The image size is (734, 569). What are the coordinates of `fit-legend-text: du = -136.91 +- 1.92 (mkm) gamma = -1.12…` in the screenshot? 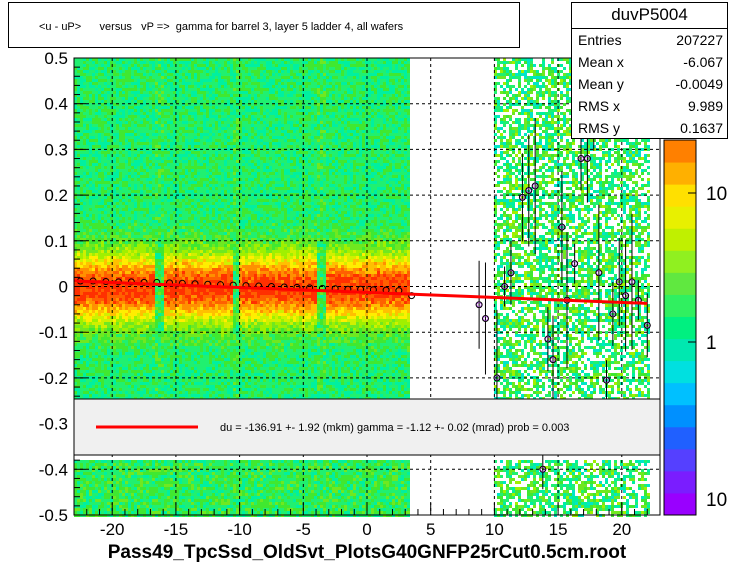 It's located at (394, 428).